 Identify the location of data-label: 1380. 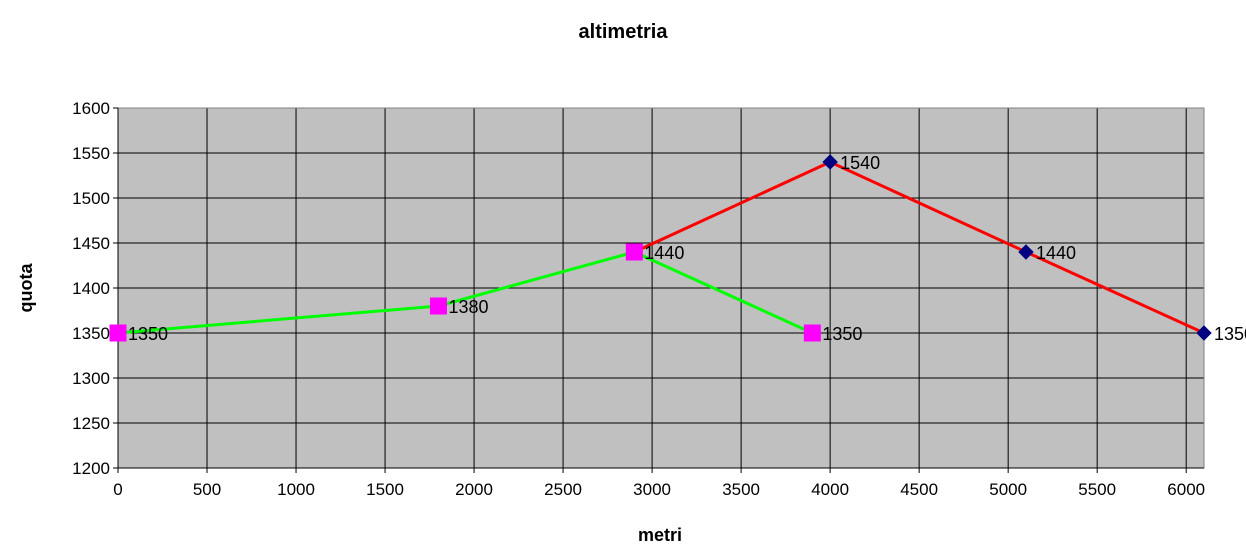
(468, 307).